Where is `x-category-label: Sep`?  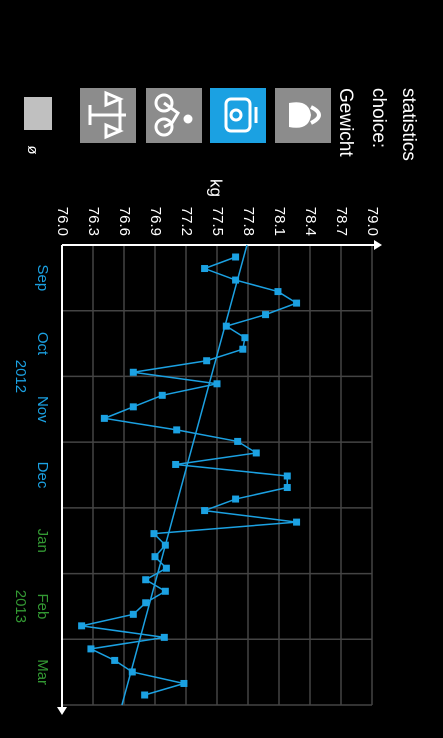
x-category-label: Sep is located at coordinates (42, 278).